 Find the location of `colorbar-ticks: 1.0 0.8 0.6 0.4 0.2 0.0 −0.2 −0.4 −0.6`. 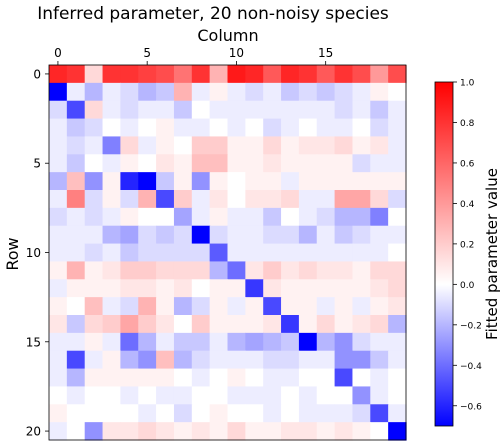

colorbar-ticks: 1.0 0.8 0.6 0.4 0.2 0.0 −0.2 −0.4 −0.6 is located at coordinates (467, 246).